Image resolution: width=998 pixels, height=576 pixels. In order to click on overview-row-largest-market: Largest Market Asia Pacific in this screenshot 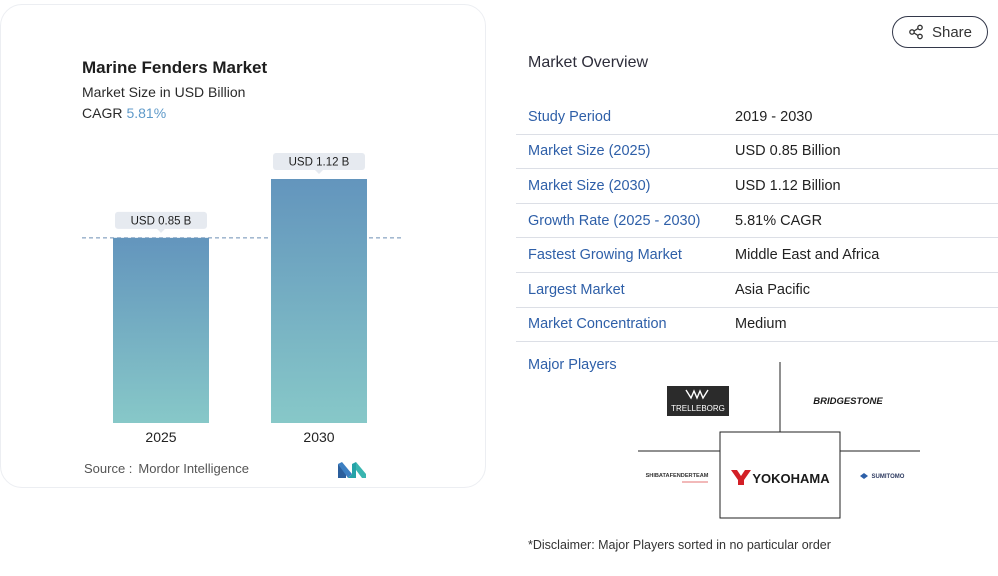, I will do `click(757, 290)`.